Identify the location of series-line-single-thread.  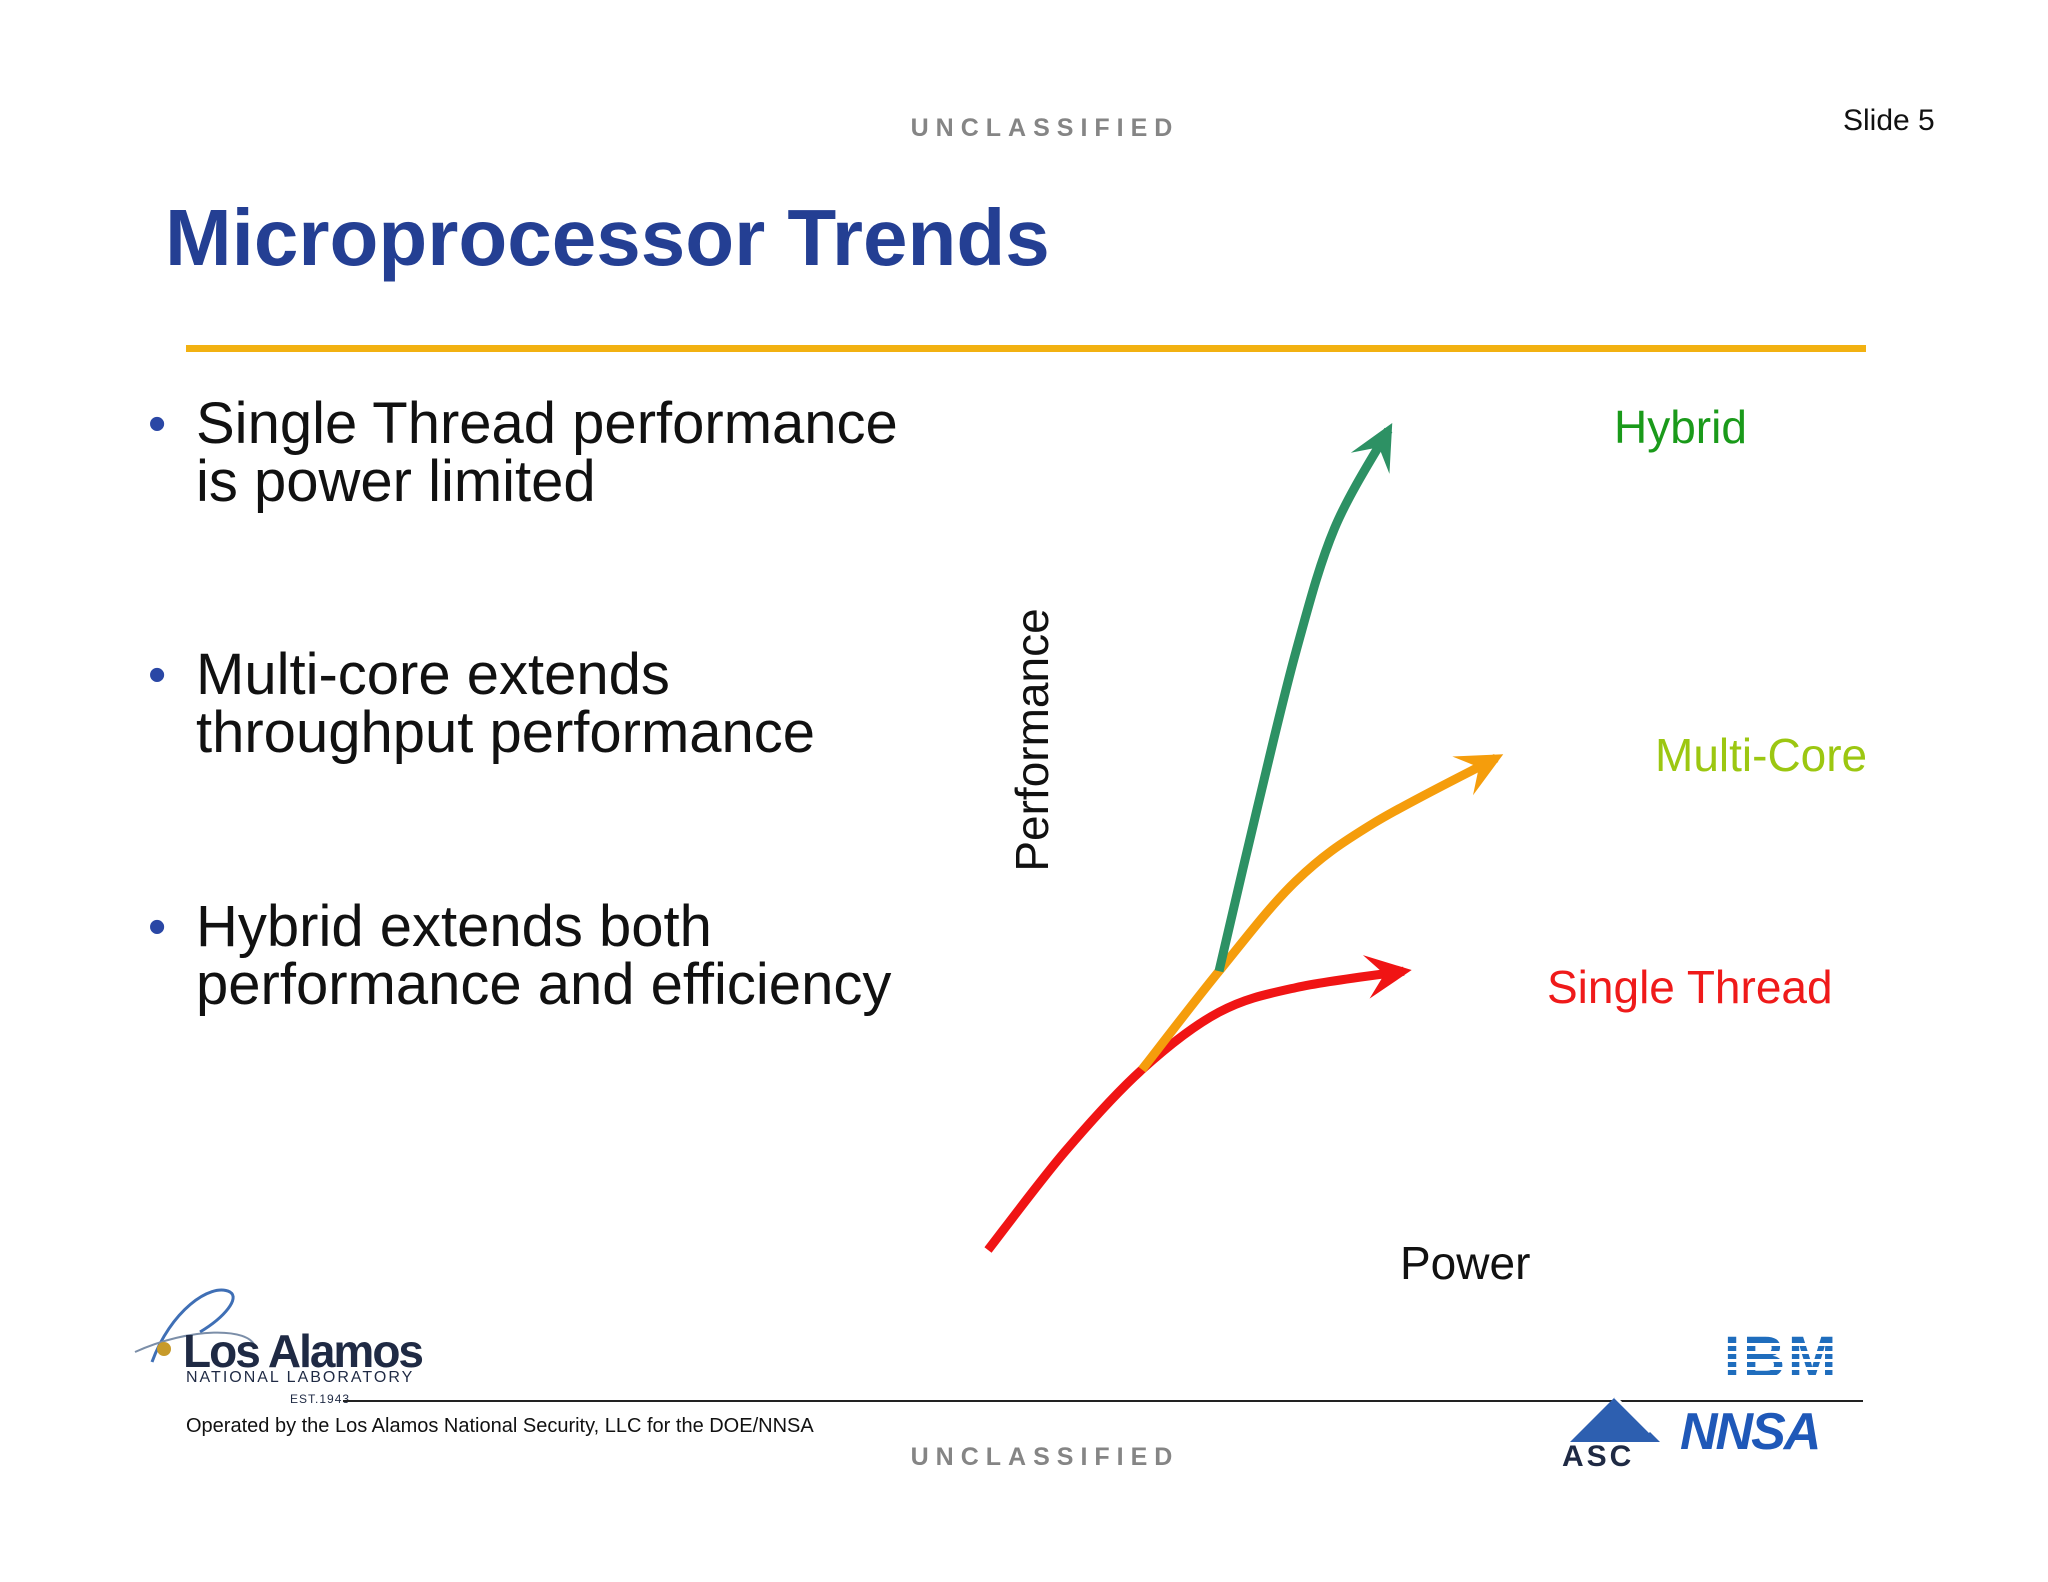
(1194, 1109).